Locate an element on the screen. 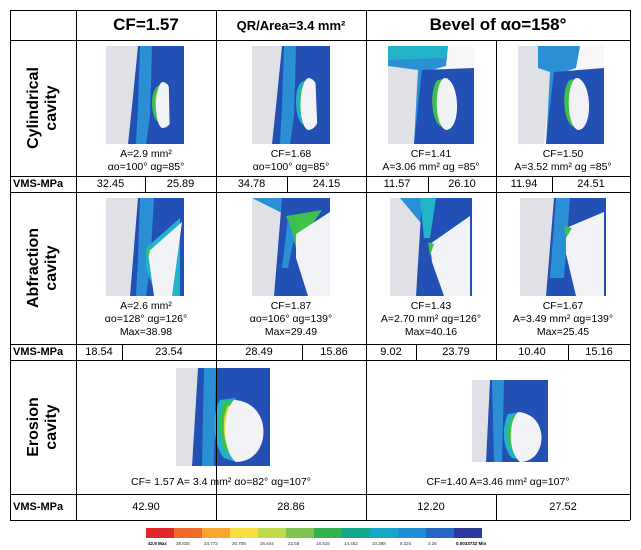 The image size is (641, 550). vms-value: 15.86 is located at coordinates (334, 352).